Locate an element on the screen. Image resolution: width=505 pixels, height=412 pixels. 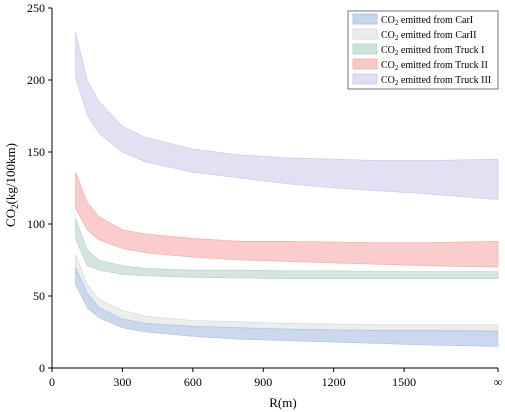
y-tick-label-0: 0 is located at coordinates (42, 368).